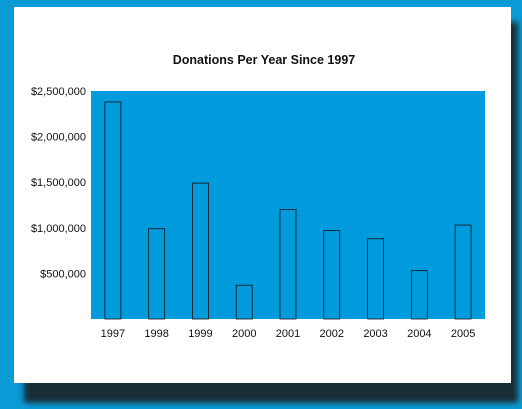 The width and height of the screenshot is (522, 409). Describe the element at coordinates (7, 204) in the screenshot. I see `left-edge-band` at that location.